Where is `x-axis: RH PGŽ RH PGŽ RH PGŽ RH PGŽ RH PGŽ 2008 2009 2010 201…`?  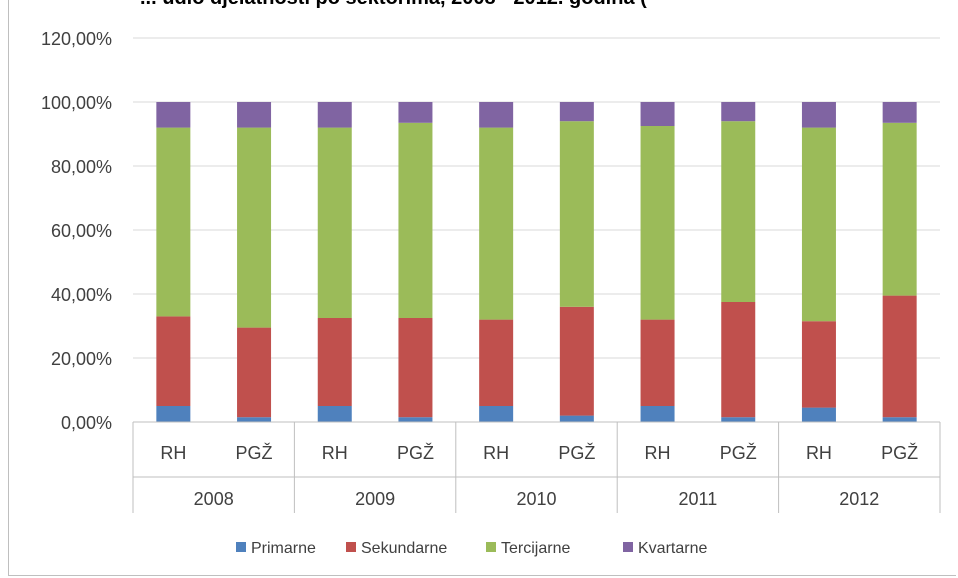
x-axis: RH PGŽ RH PGŽ RH PGŽ RH PGŽ RH PGŽ 2008 2009 2010 201… is located at coordinates (536, 467).